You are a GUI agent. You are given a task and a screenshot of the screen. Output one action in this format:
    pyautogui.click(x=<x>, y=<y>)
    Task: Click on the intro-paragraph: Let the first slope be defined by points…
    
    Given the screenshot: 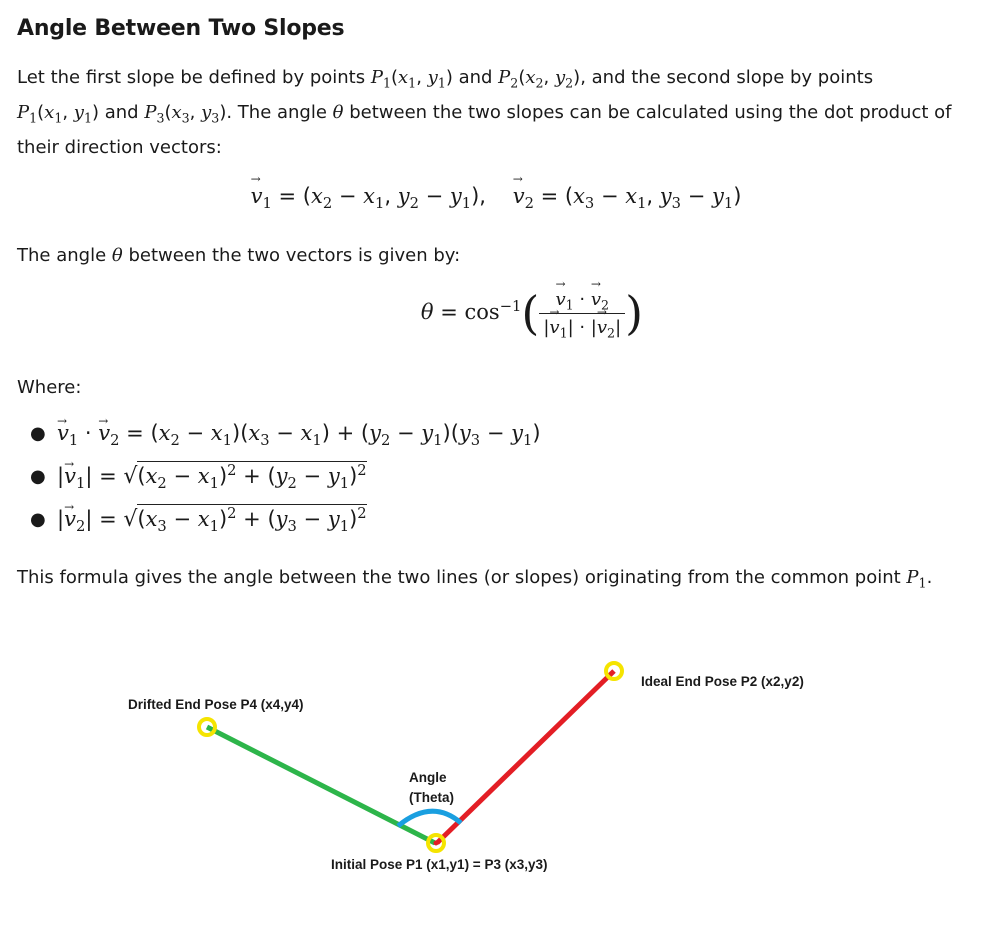 What is the action you would take?
    pyautogui.click(x=484, y=112)
    